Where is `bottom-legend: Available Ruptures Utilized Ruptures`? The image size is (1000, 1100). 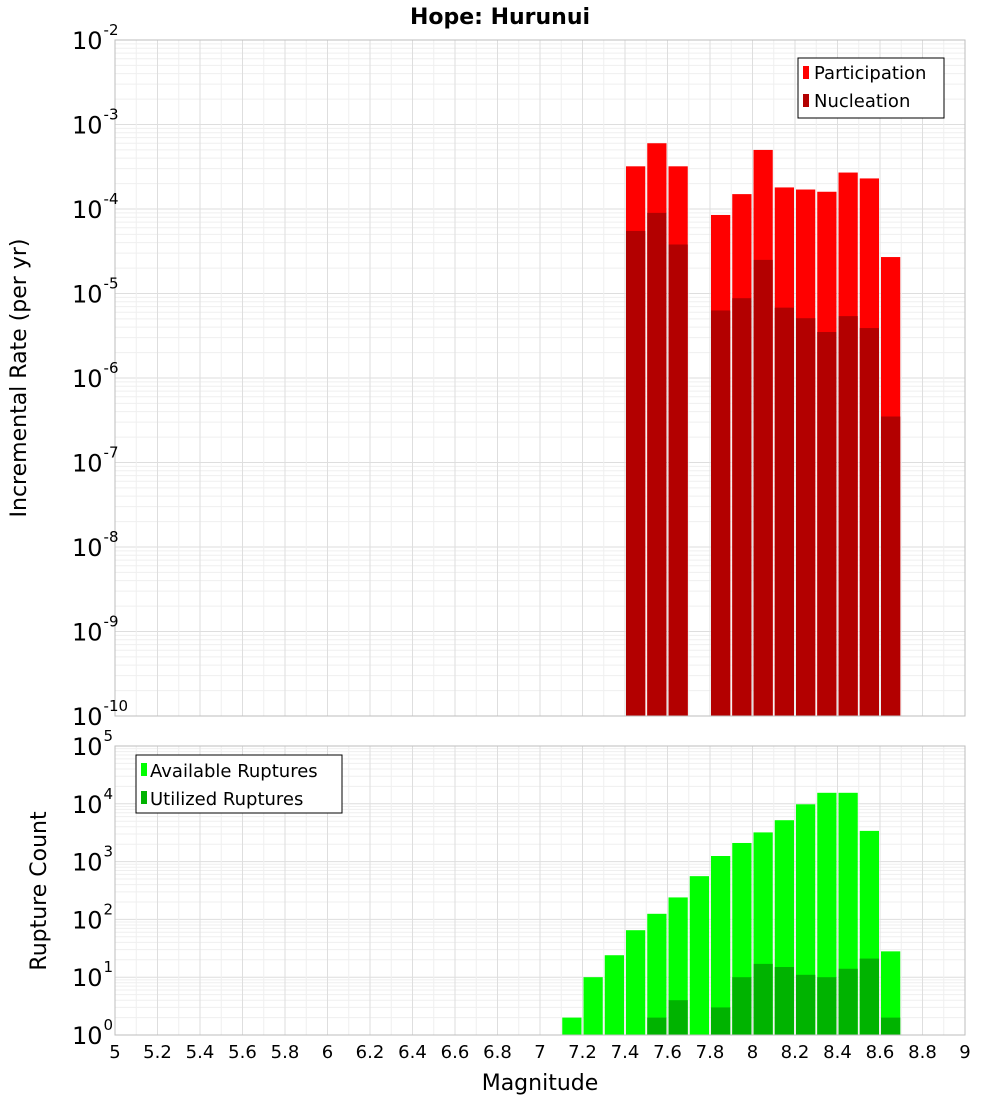
bottom-legend: Available Ruptures Utilized Ruptures is located at coordinates (239, 784).